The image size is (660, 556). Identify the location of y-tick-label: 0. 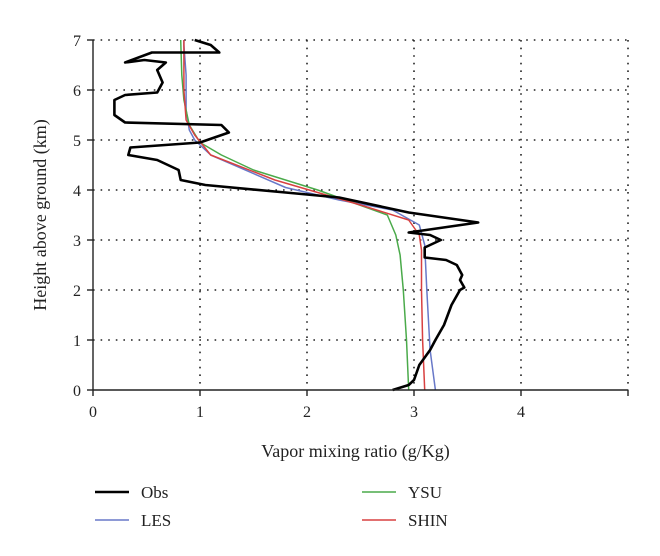
(77, 391).